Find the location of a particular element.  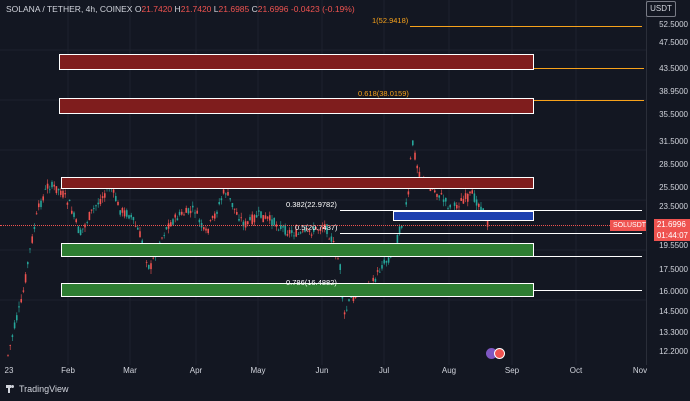

time-tick: Mar is located at coordinates (130, 370).